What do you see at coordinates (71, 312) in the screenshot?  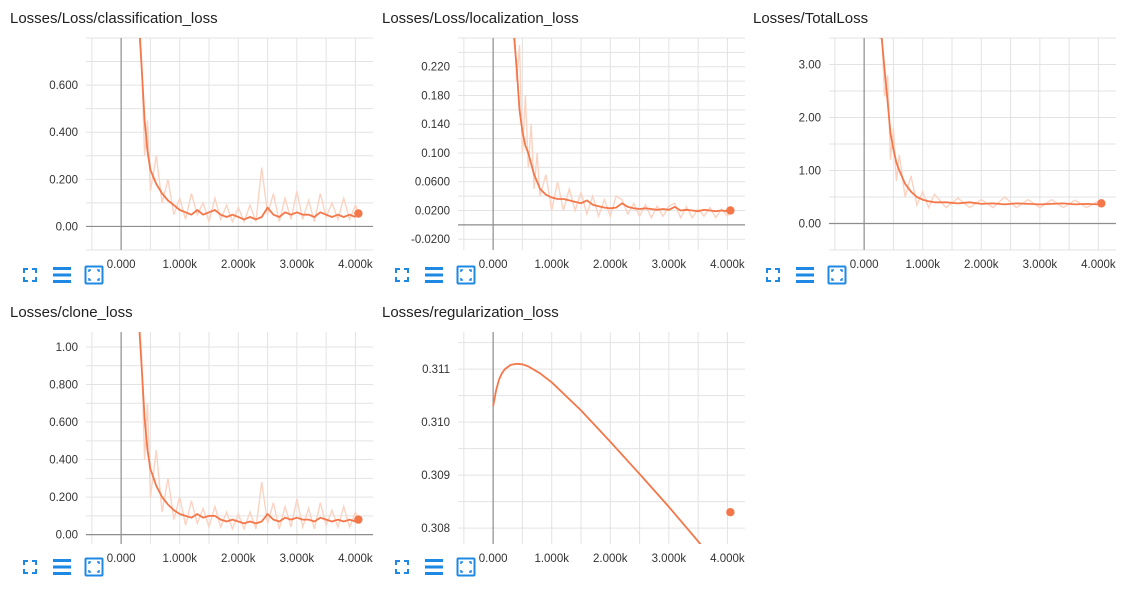 I see `chart-title: Losses/clone_loss` at bounding box center [71, 312].